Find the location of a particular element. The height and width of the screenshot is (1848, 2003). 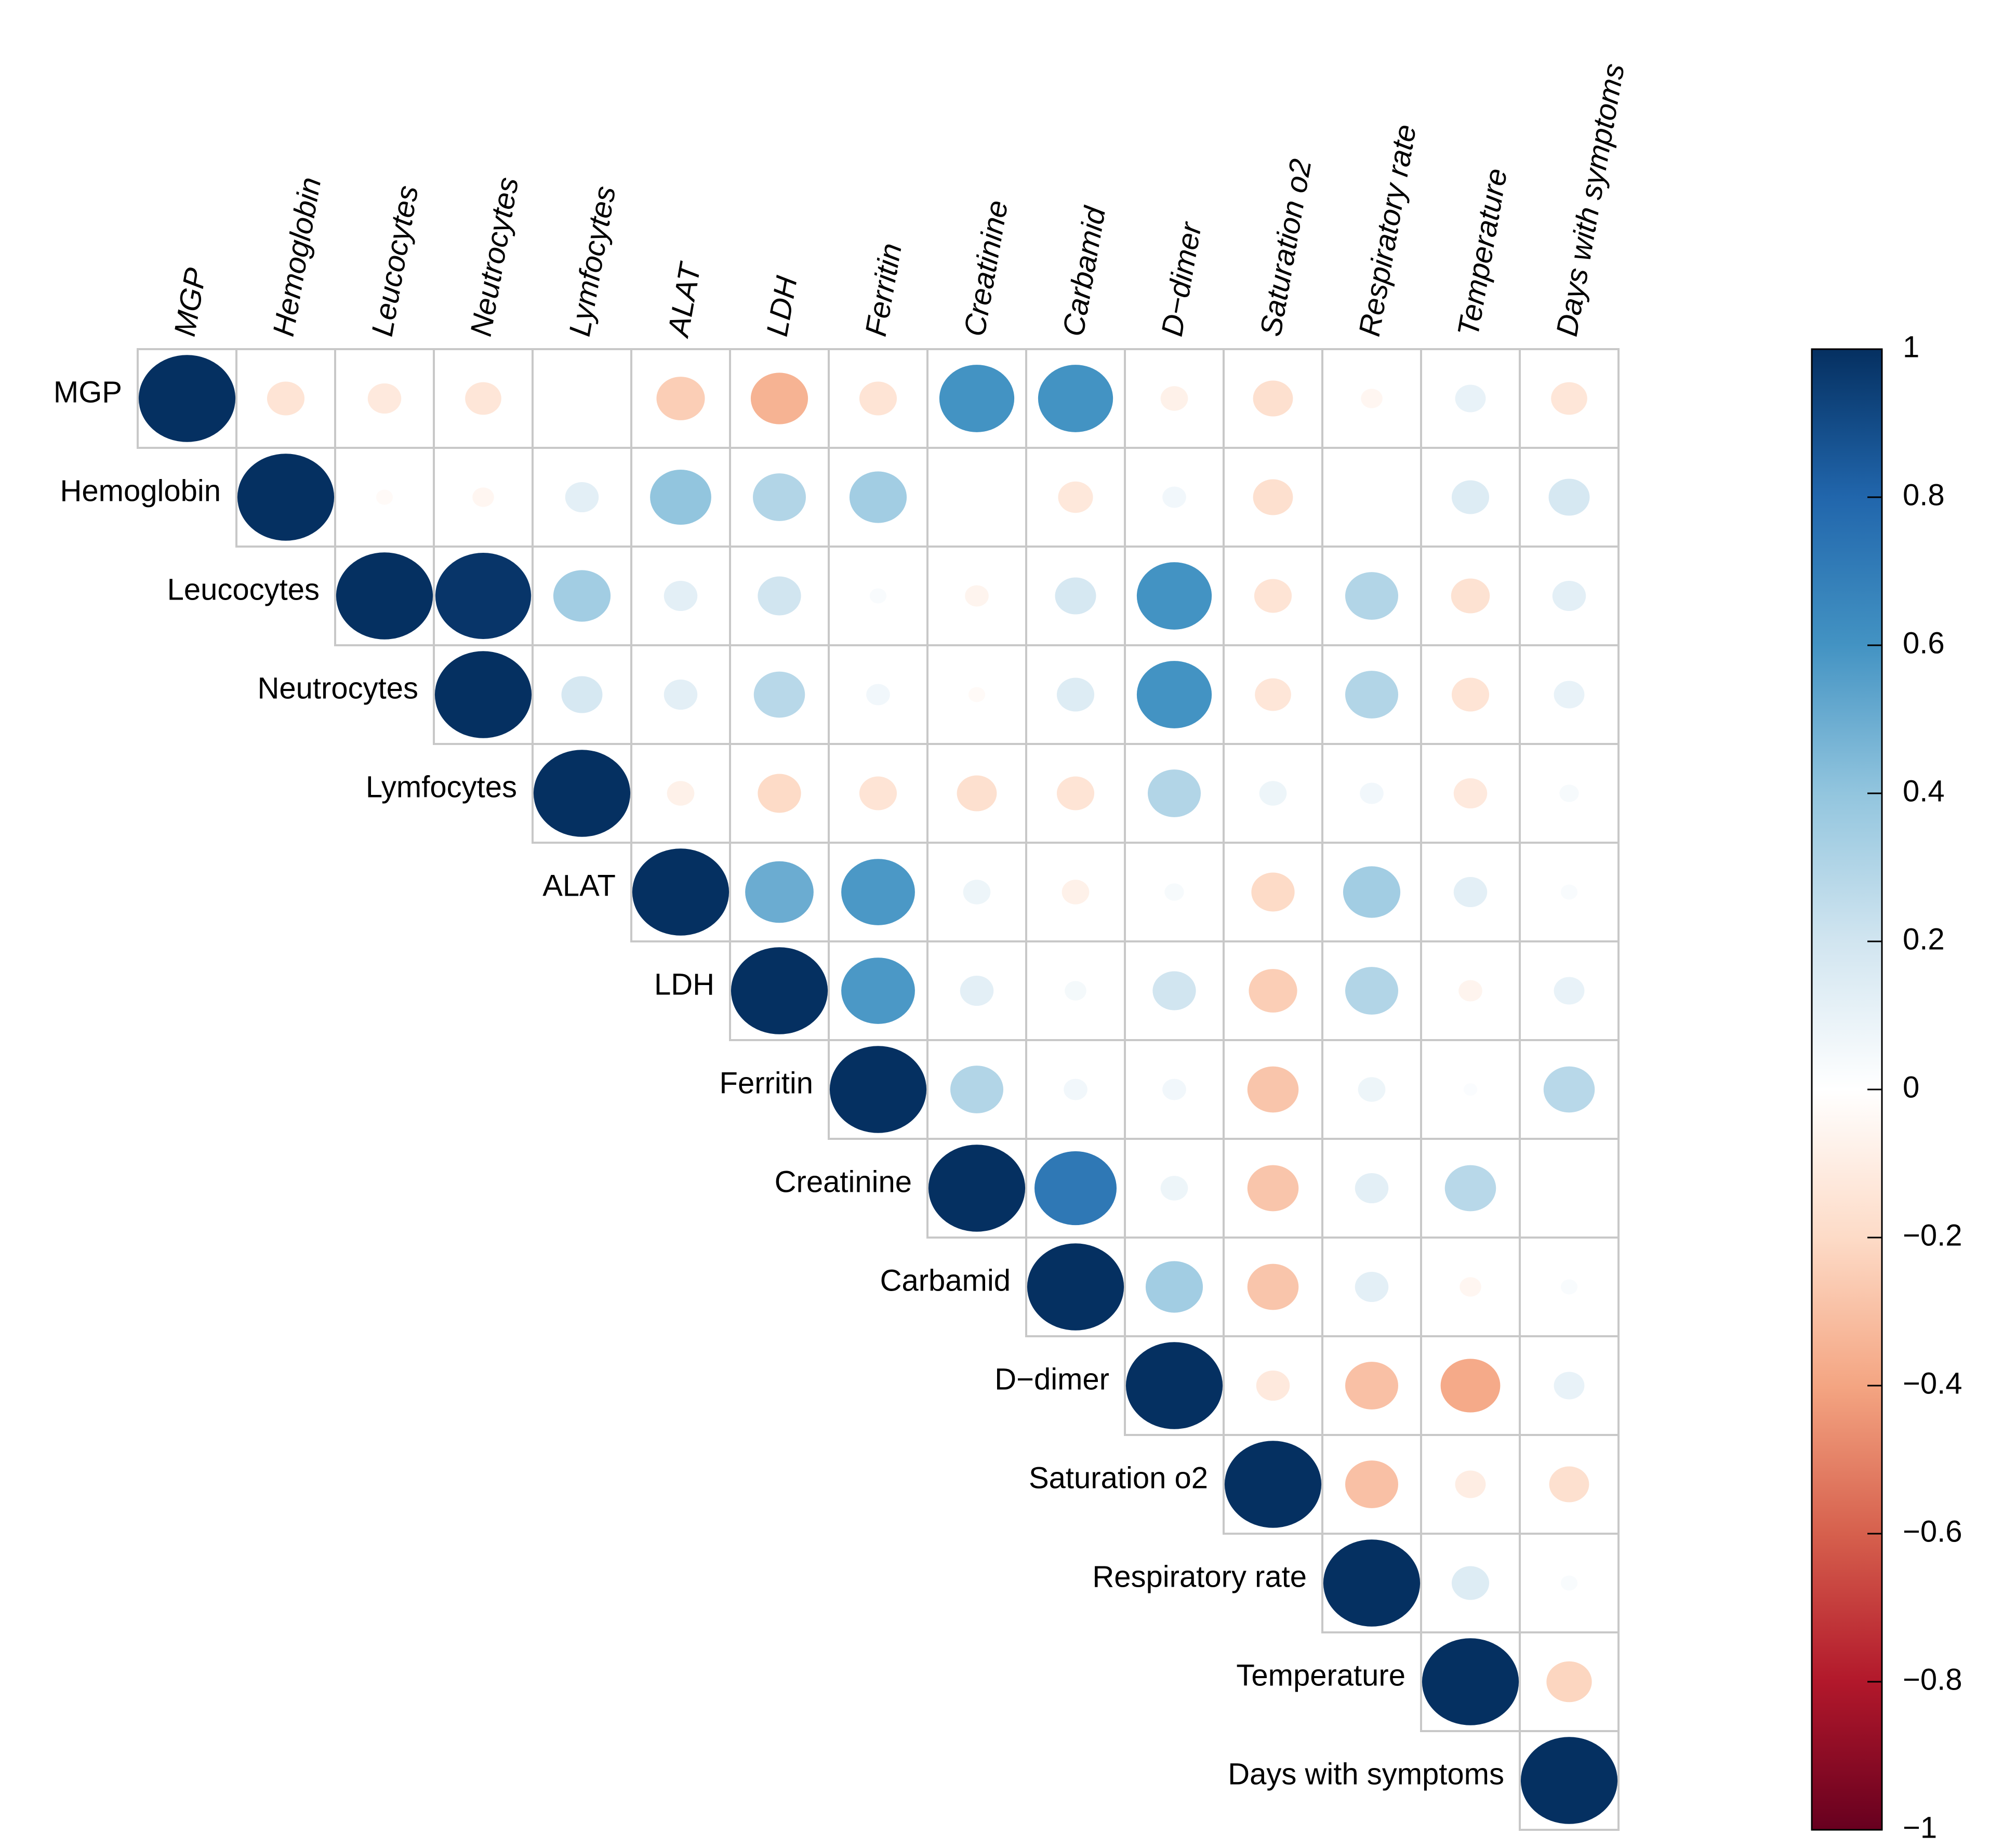

corr-circle-leucocytes-days-with-symptoms is located at coordinates (1569, 595).